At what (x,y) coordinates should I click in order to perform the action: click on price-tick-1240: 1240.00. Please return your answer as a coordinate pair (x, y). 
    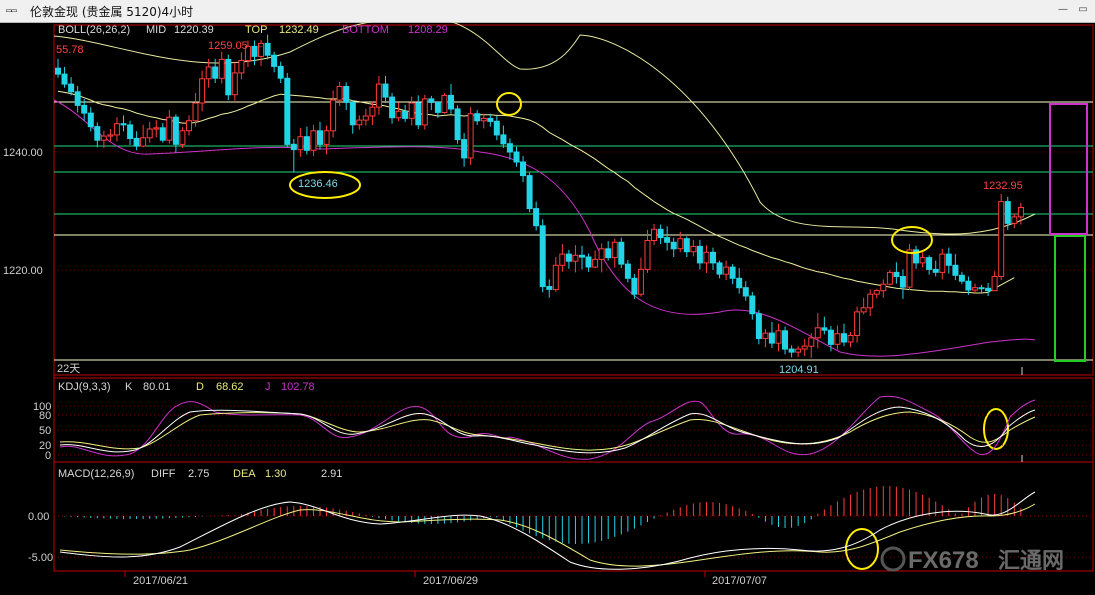
    Looking at the image, I should click on (23, 153).